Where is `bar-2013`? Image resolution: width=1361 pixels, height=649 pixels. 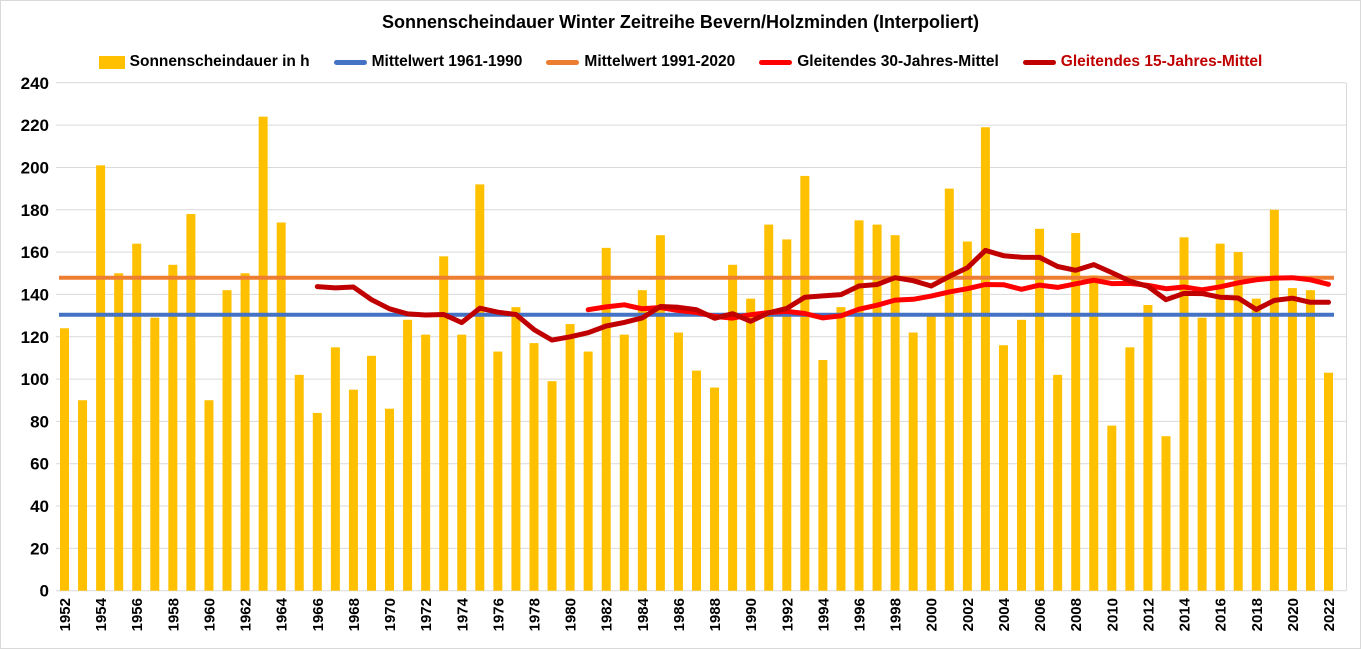
bar-2013 is located at coordinates (1166, 513).